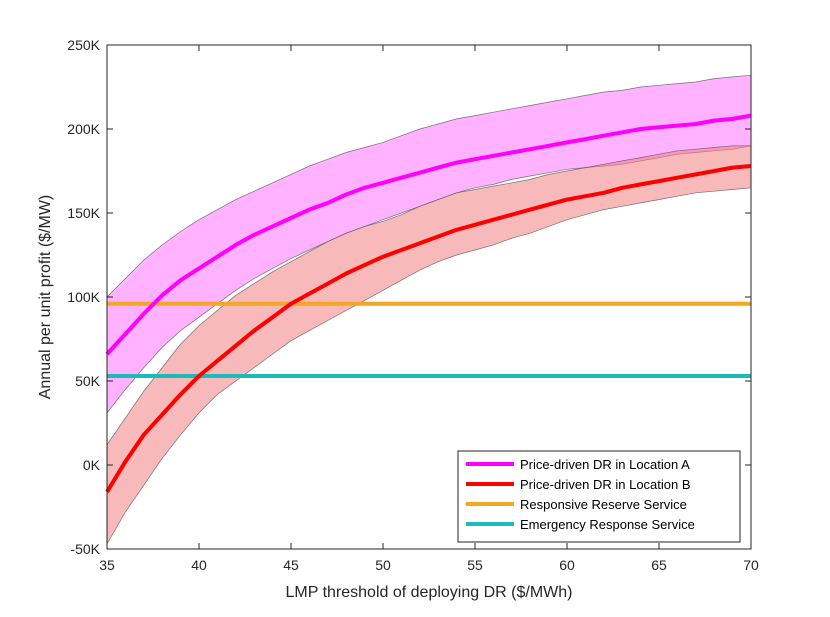 The height and width of the screenshot is (617, 830). Describe the element at coordinates (45, 297) in the screenshot. I see `y-axis-label: Annual per unit profit ($/MW)` at that location.